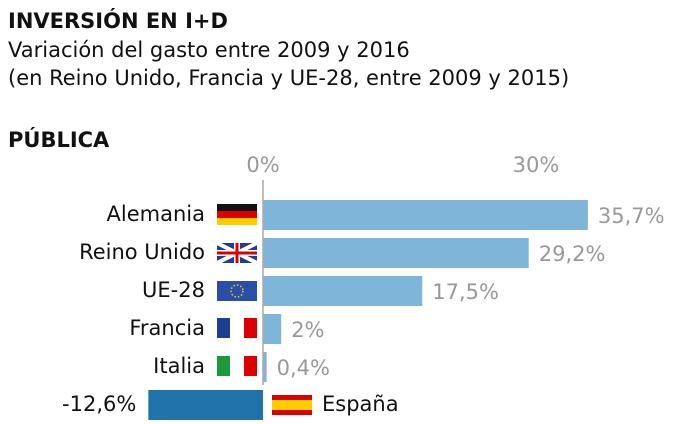 Image resolution: width=697 pixels, height=424 pixels. What do you see at coordinates (167, 328) in the screenshot?
I see `category-label: Francia` at bounding box center [167, 328].